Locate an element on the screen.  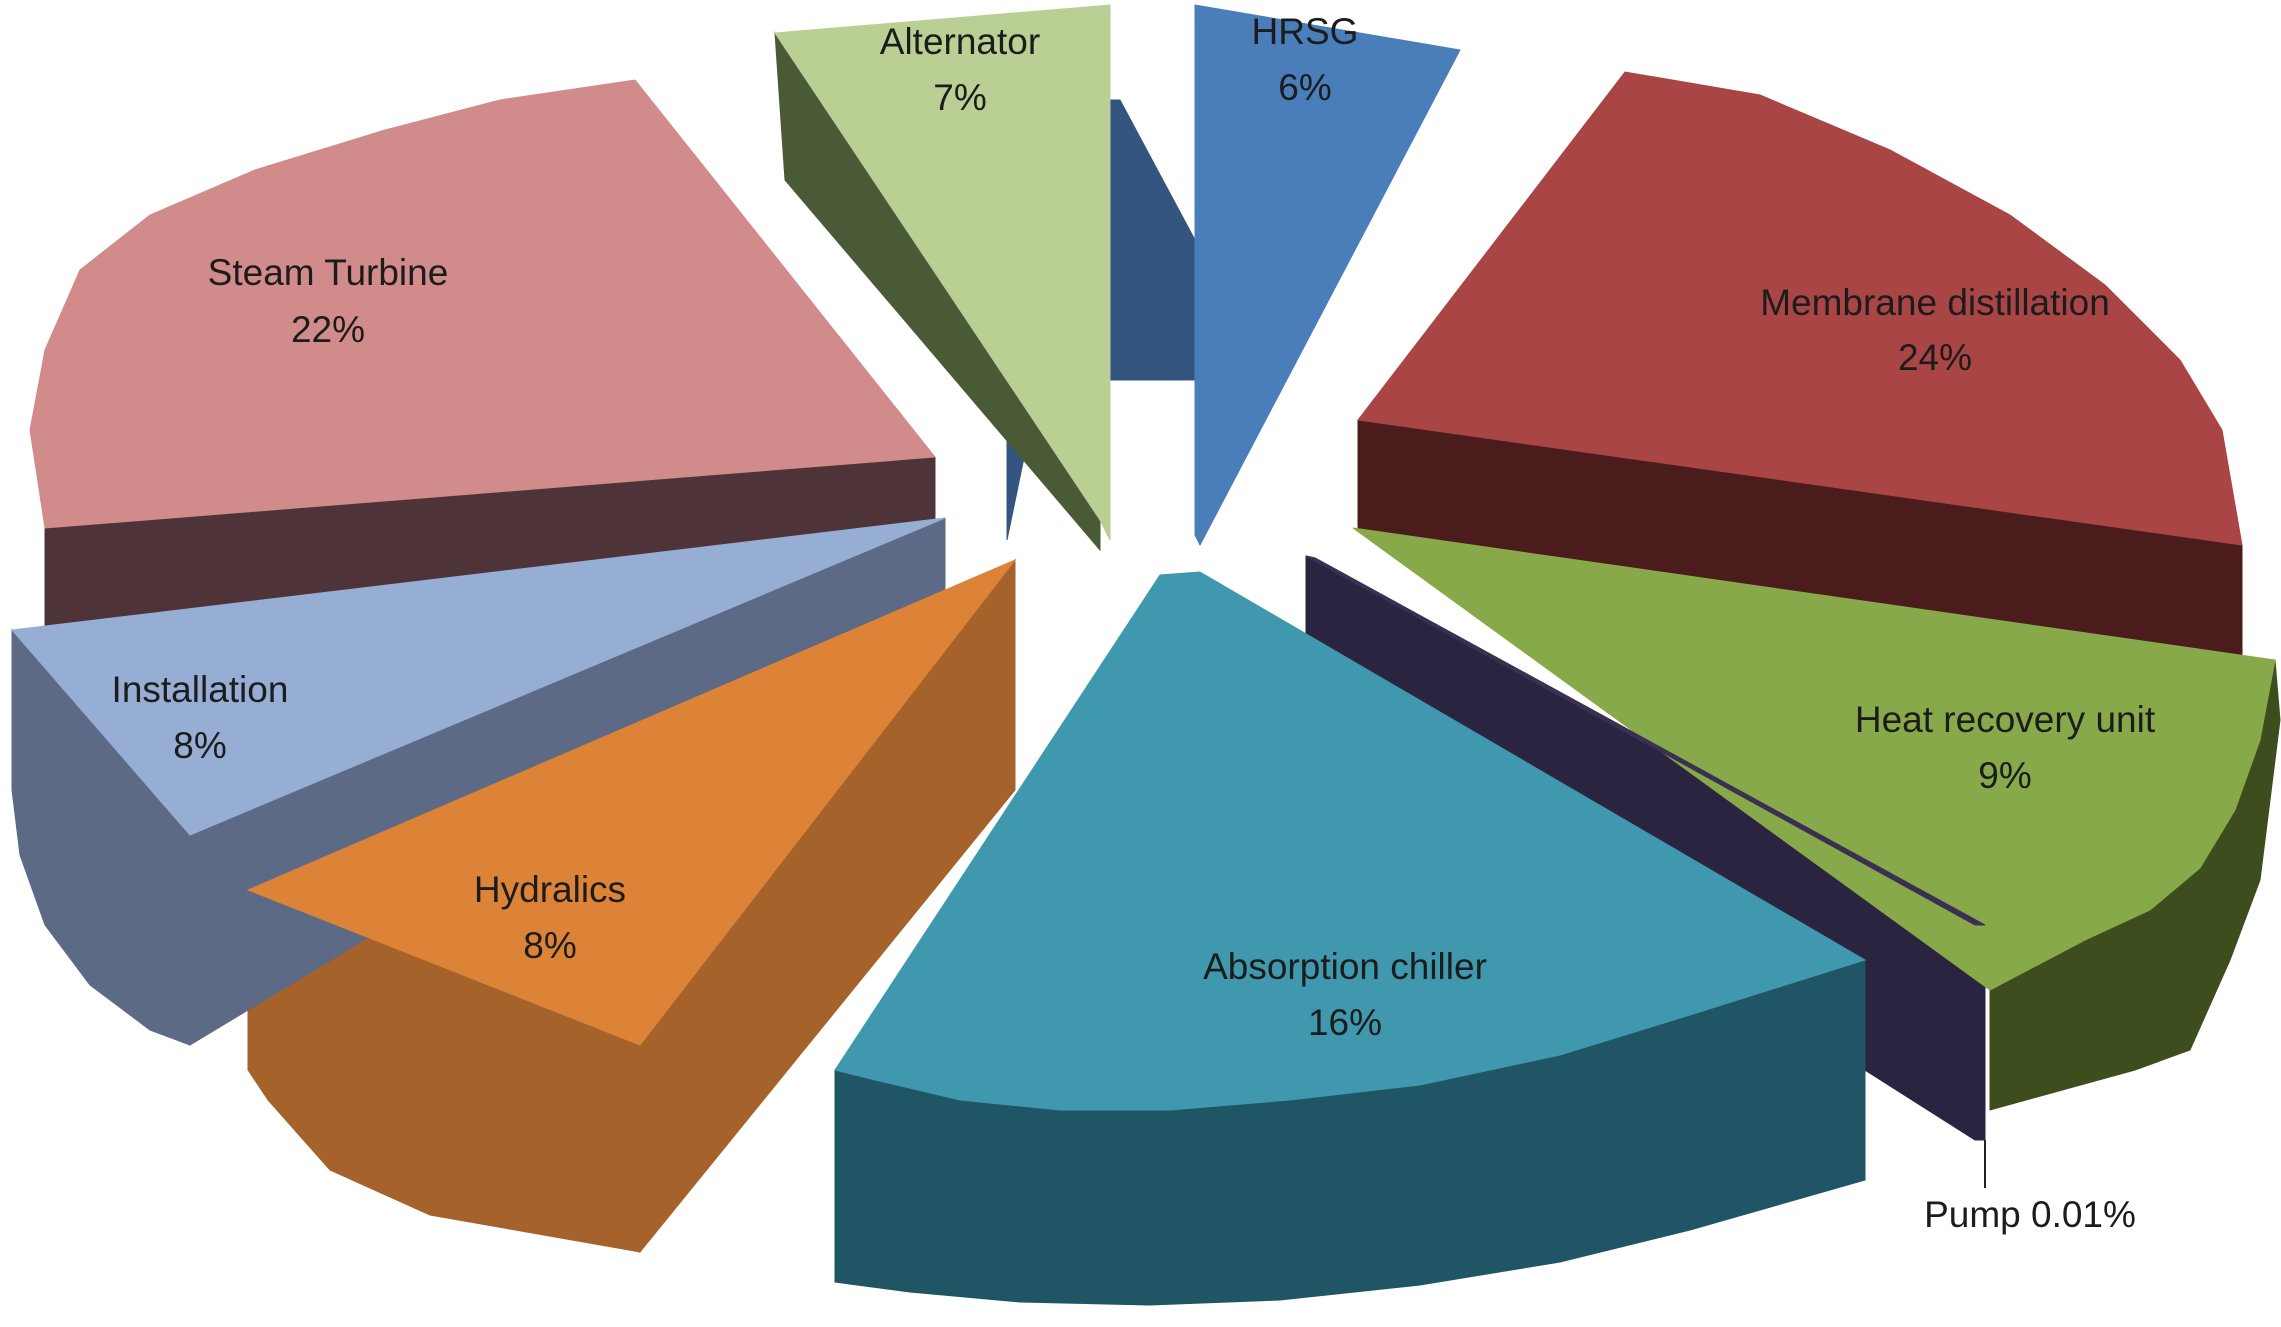
slice-value-membrane-distillation: 24% is located at coordinates (1935, 357).